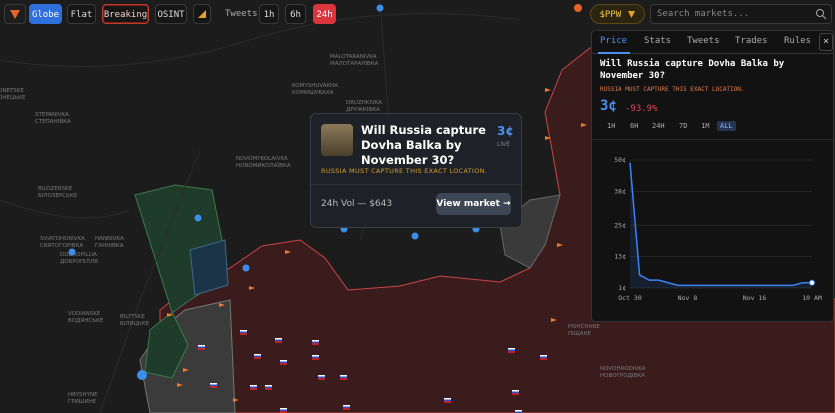 Image resolution: width=835 pixels, height=413 pixels. What do you see at coordinates (726, 126) in the screenshot?
I see `chart-range-button: ALL` at bounding box center [726, 126].